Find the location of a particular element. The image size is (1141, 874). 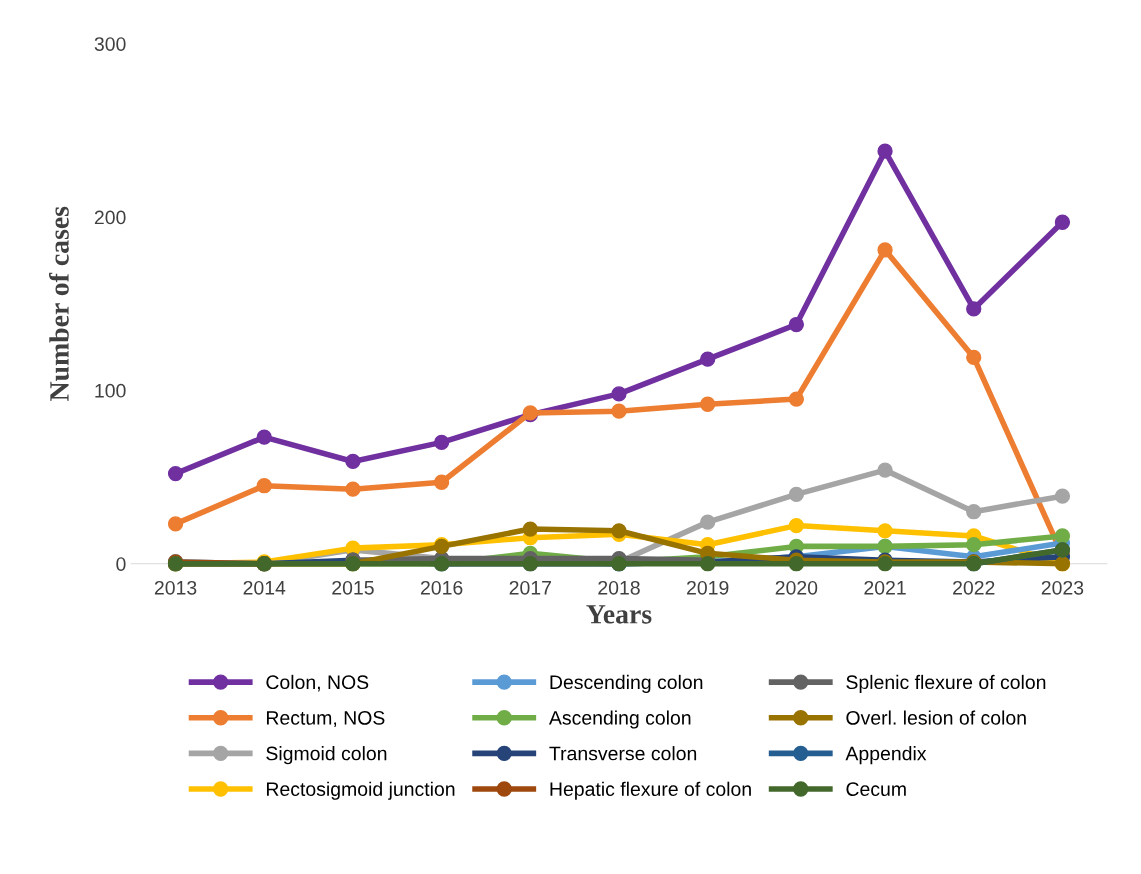

y-tick-label: 300 is located at coordinates (110, 44).